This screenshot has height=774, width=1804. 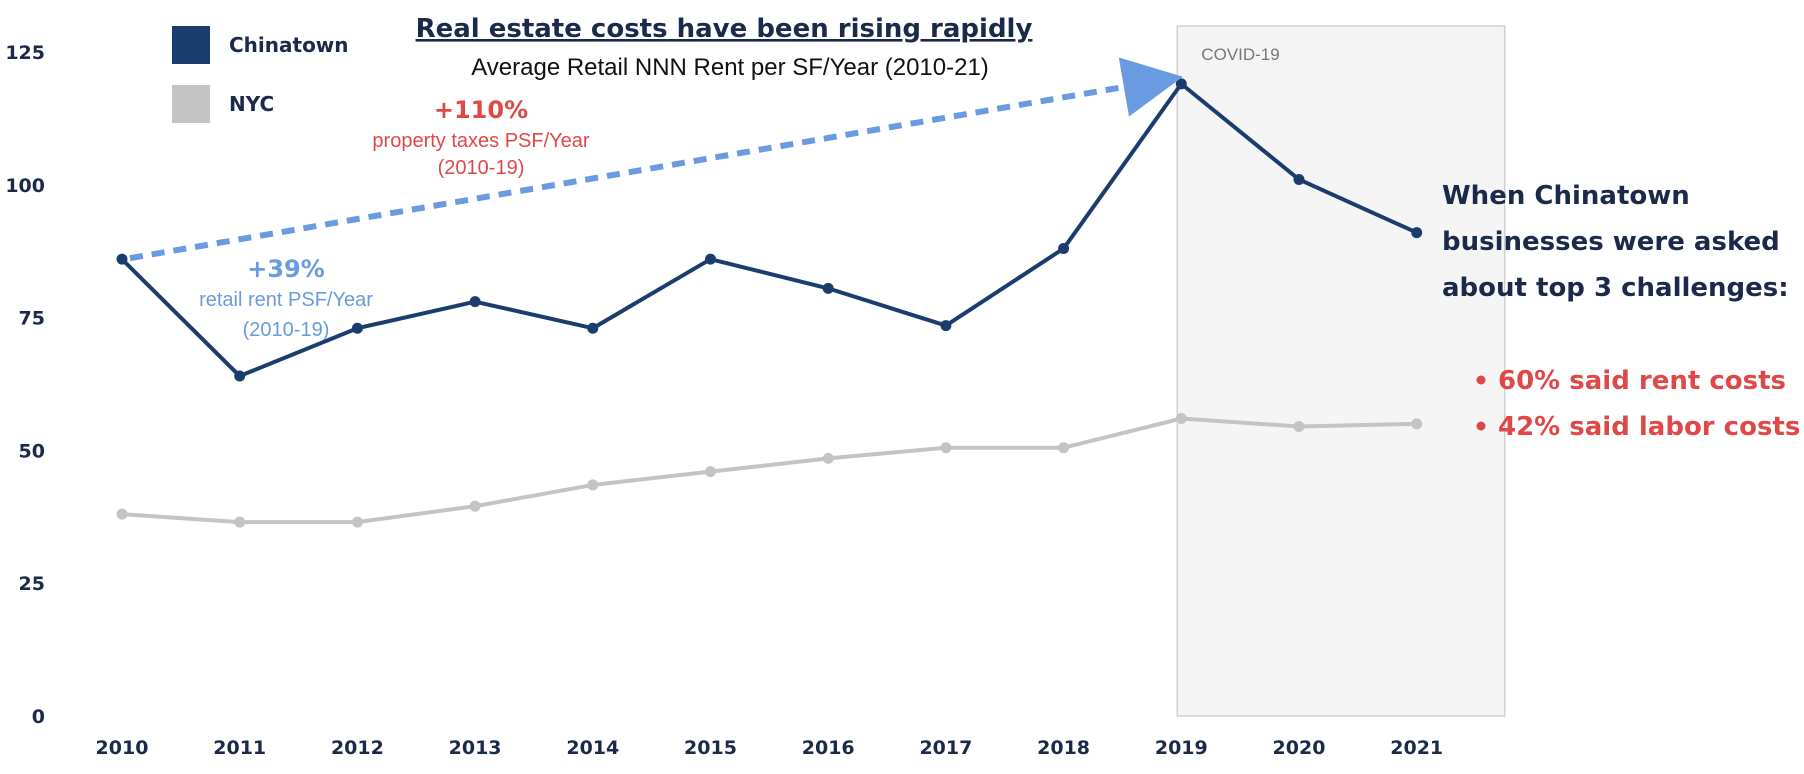 What do you see at coordinates (1181, 748) in the screenshot?
I see `x-tick-label: 2019` at bounding box center [1181, 748].